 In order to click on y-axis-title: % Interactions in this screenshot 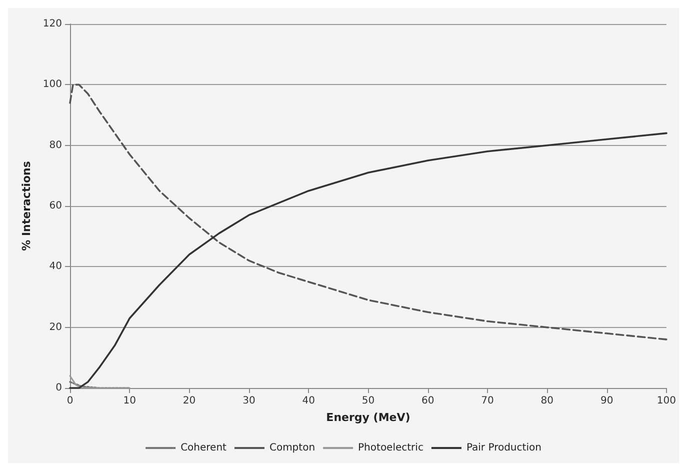, I will do `click(26, 205)`.